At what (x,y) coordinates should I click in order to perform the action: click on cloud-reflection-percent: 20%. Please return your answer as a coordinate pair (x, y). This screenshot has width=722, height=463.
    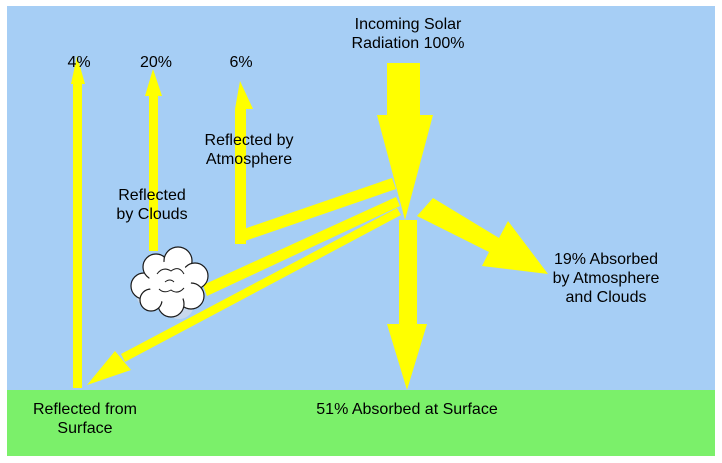
    Looking at the image, I should click on (156, 62).